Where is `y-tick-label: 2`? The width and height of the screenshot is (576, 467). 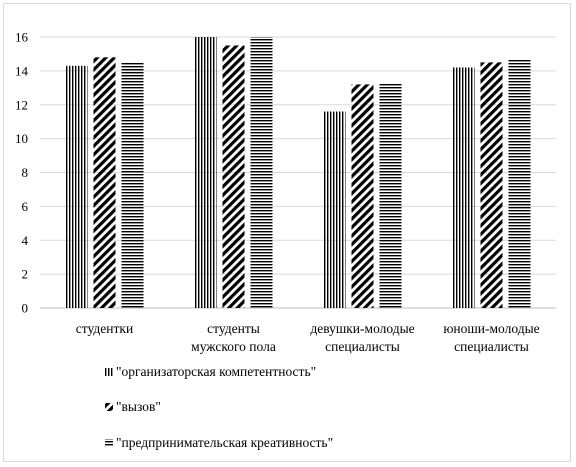
y-tick-label: 2 is located at coordinates (25, 274).